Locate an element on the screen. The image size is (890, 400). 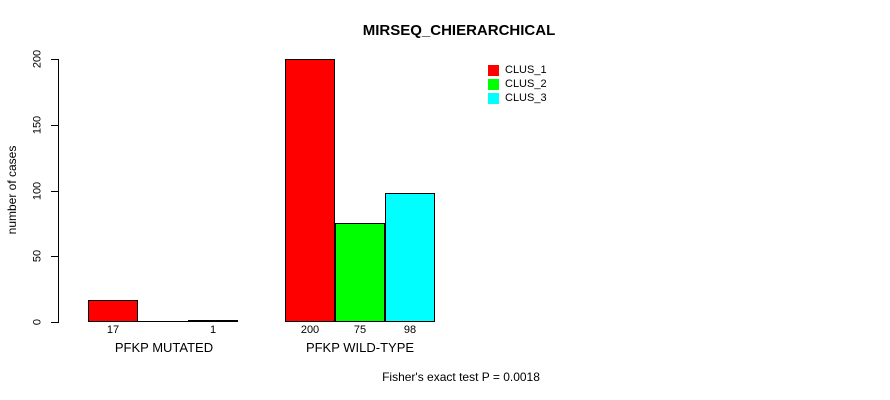
bar-clus_2-wild-type is located at coordinates (360, 272).